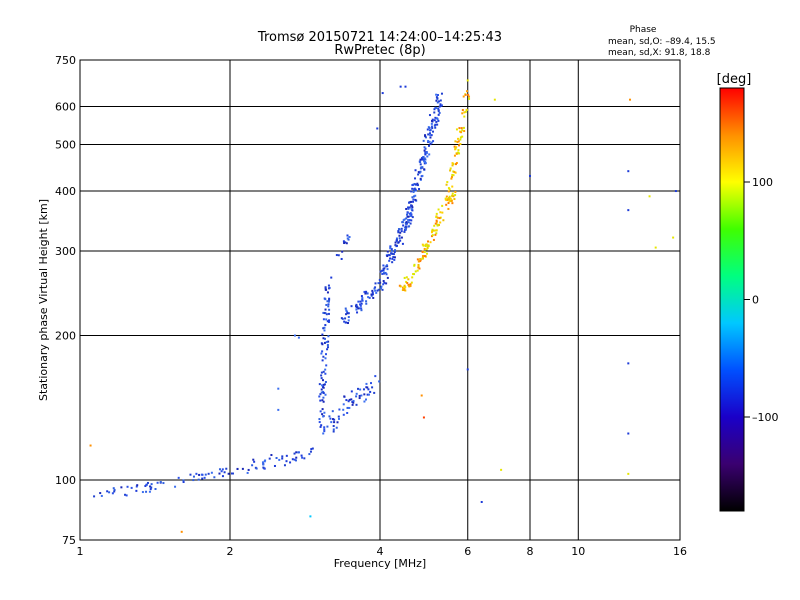  I want to click on y-tick-label: 75, so click(69, 540).